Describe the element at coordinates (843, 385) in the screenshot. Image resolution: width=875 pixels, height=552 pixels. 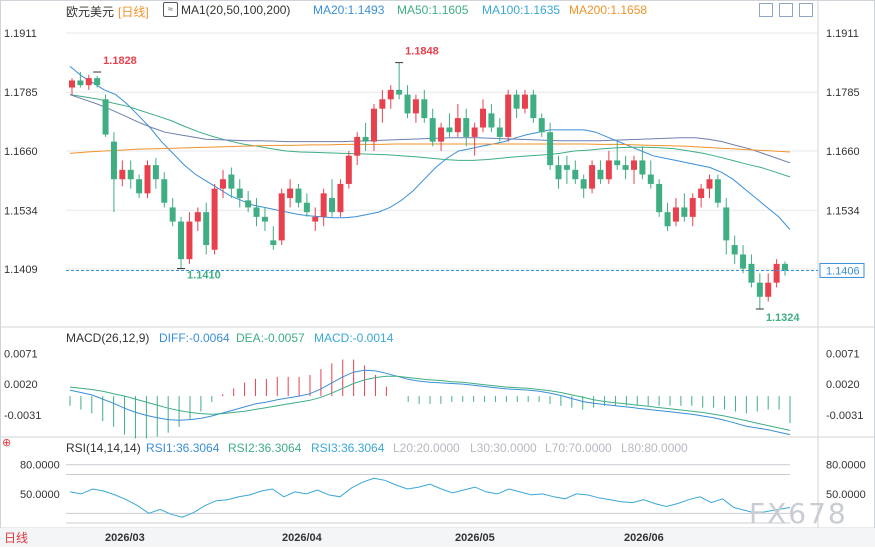
I see `macd-y-tick-right: 0.0020` at that location.